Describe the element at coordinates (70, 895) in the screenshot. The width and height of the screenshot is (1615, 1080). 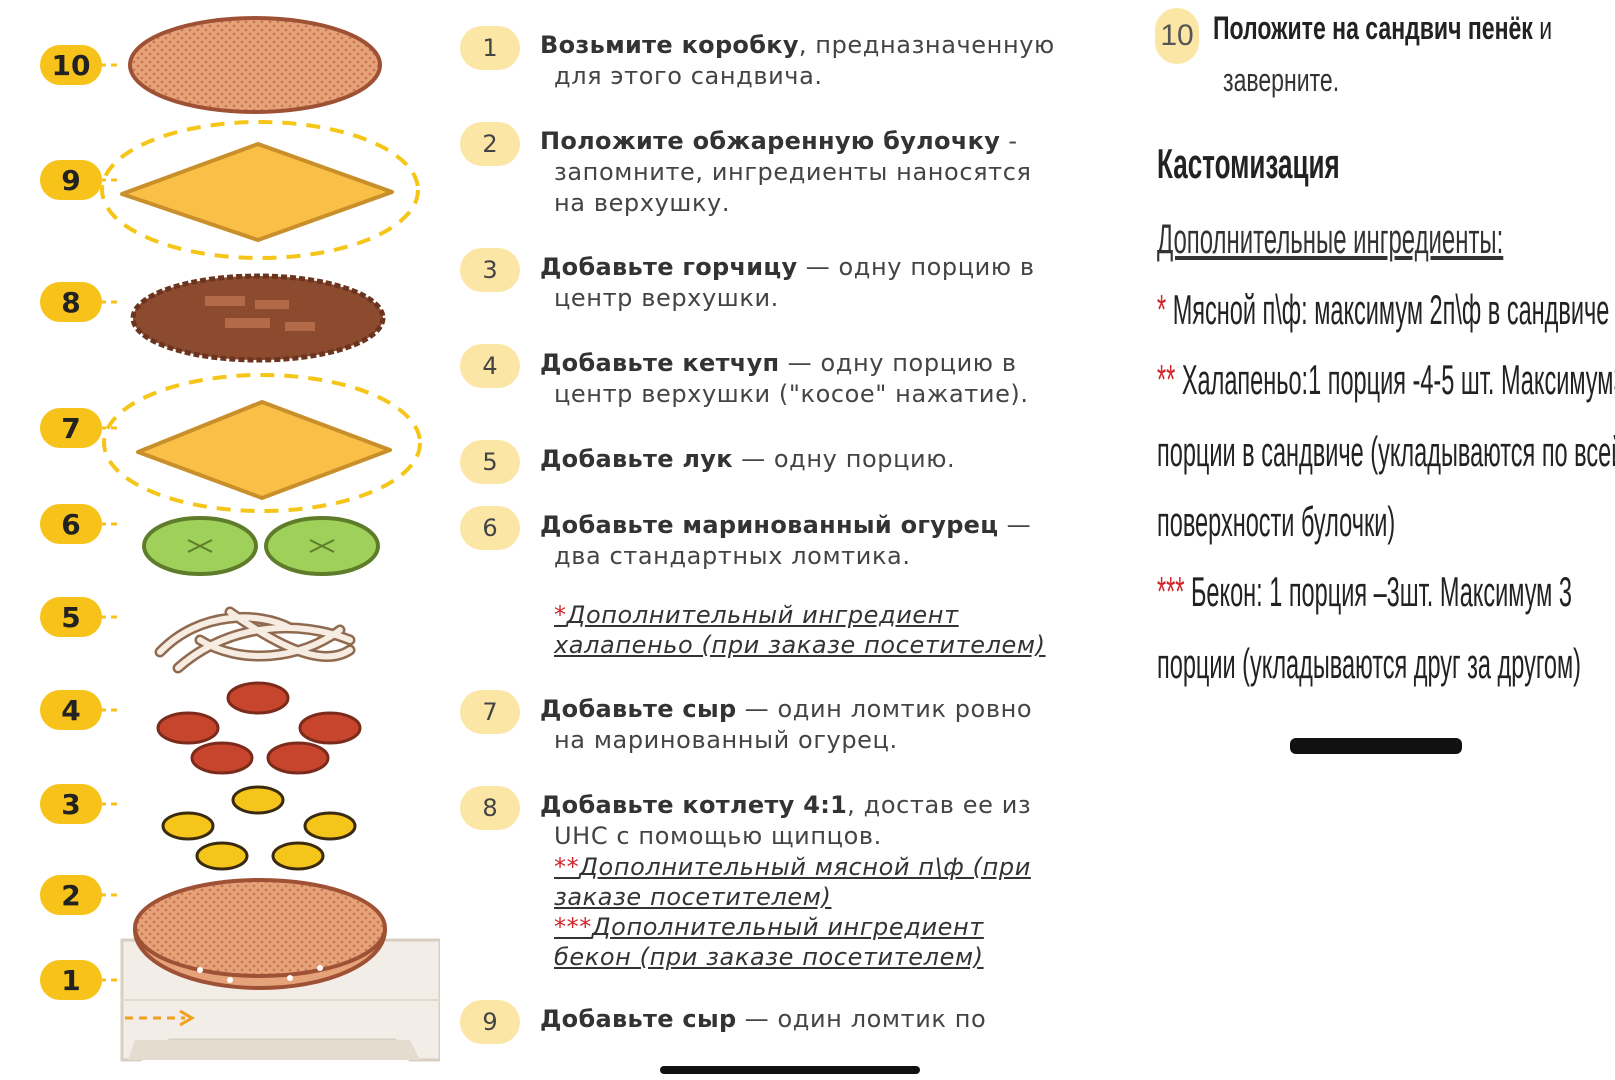
I see `layer-badge-label: 2` at that location.